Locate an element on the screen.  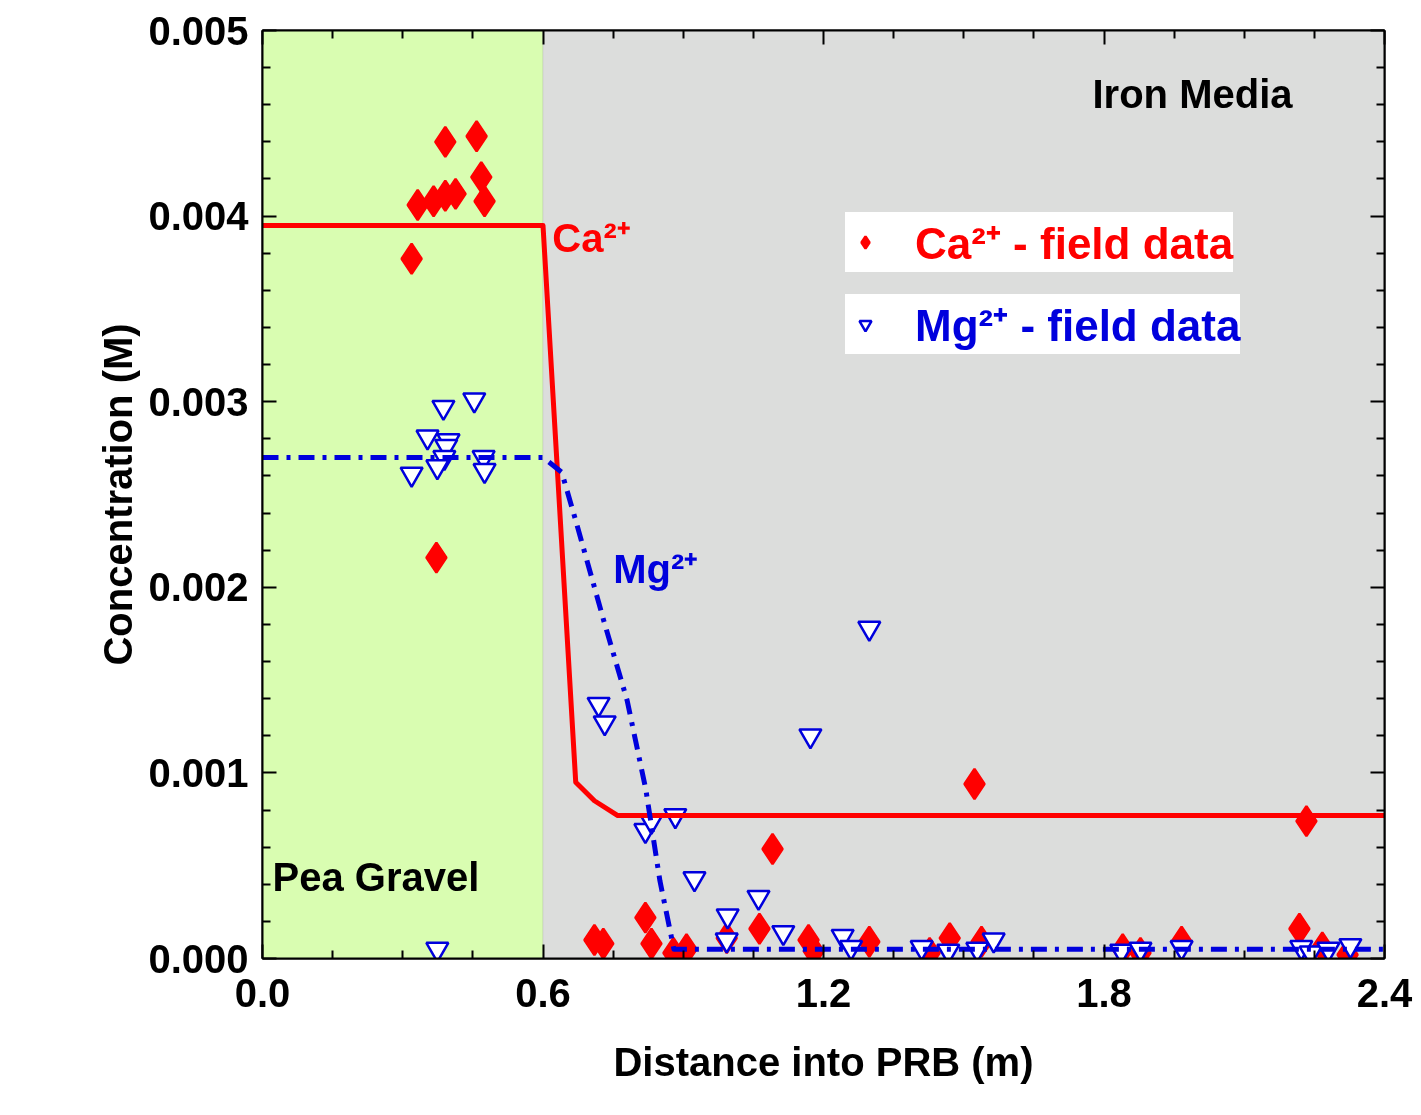
legend-label: Ca²⁺ - field data is located at coordinates (1074, 244).